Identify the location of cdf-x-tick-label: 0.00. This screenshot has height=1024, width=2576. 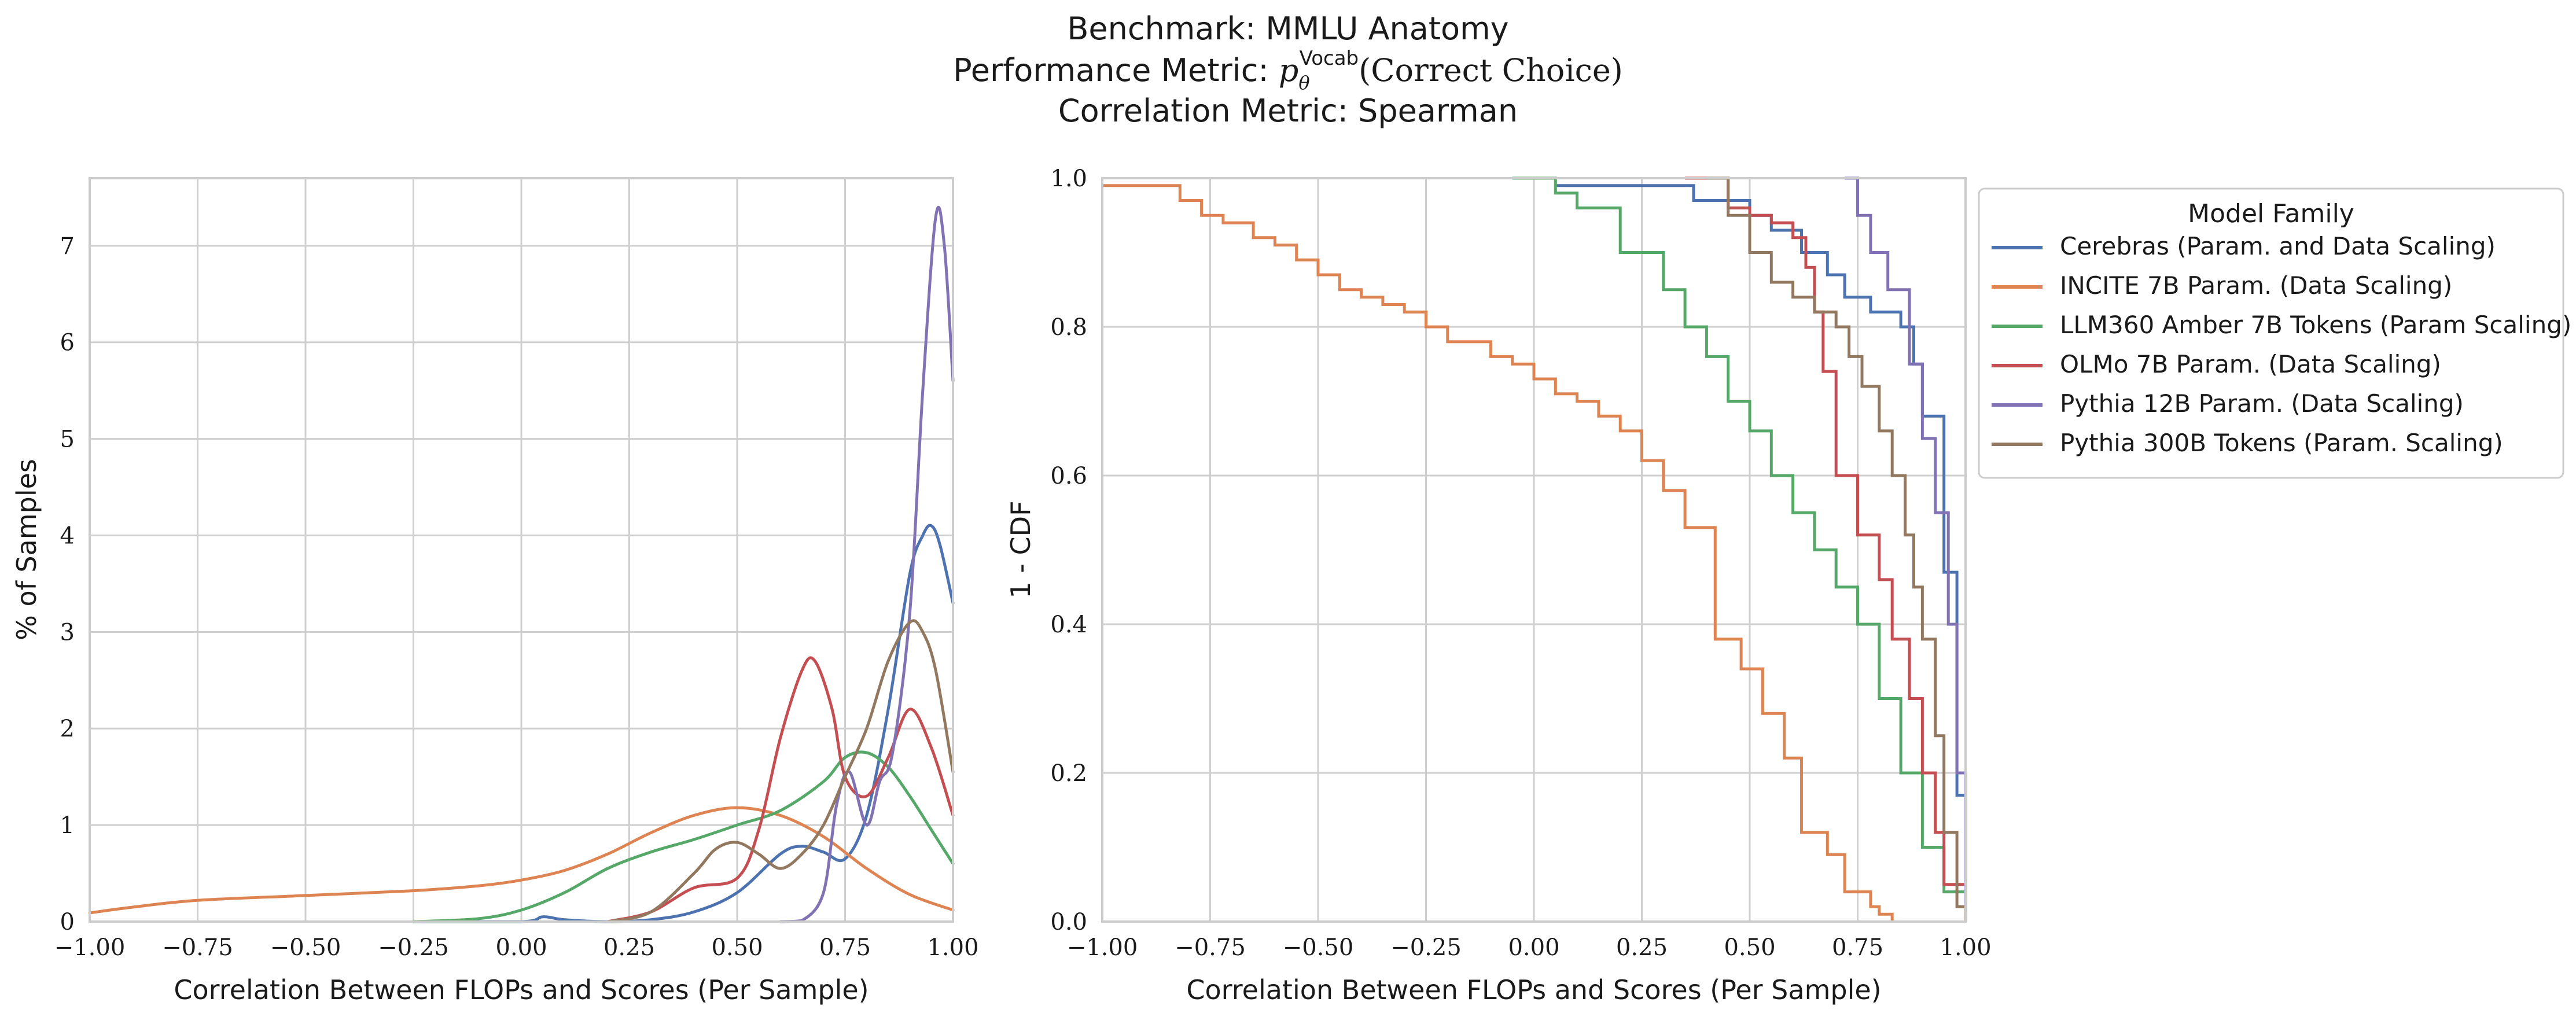
(1533, 947).